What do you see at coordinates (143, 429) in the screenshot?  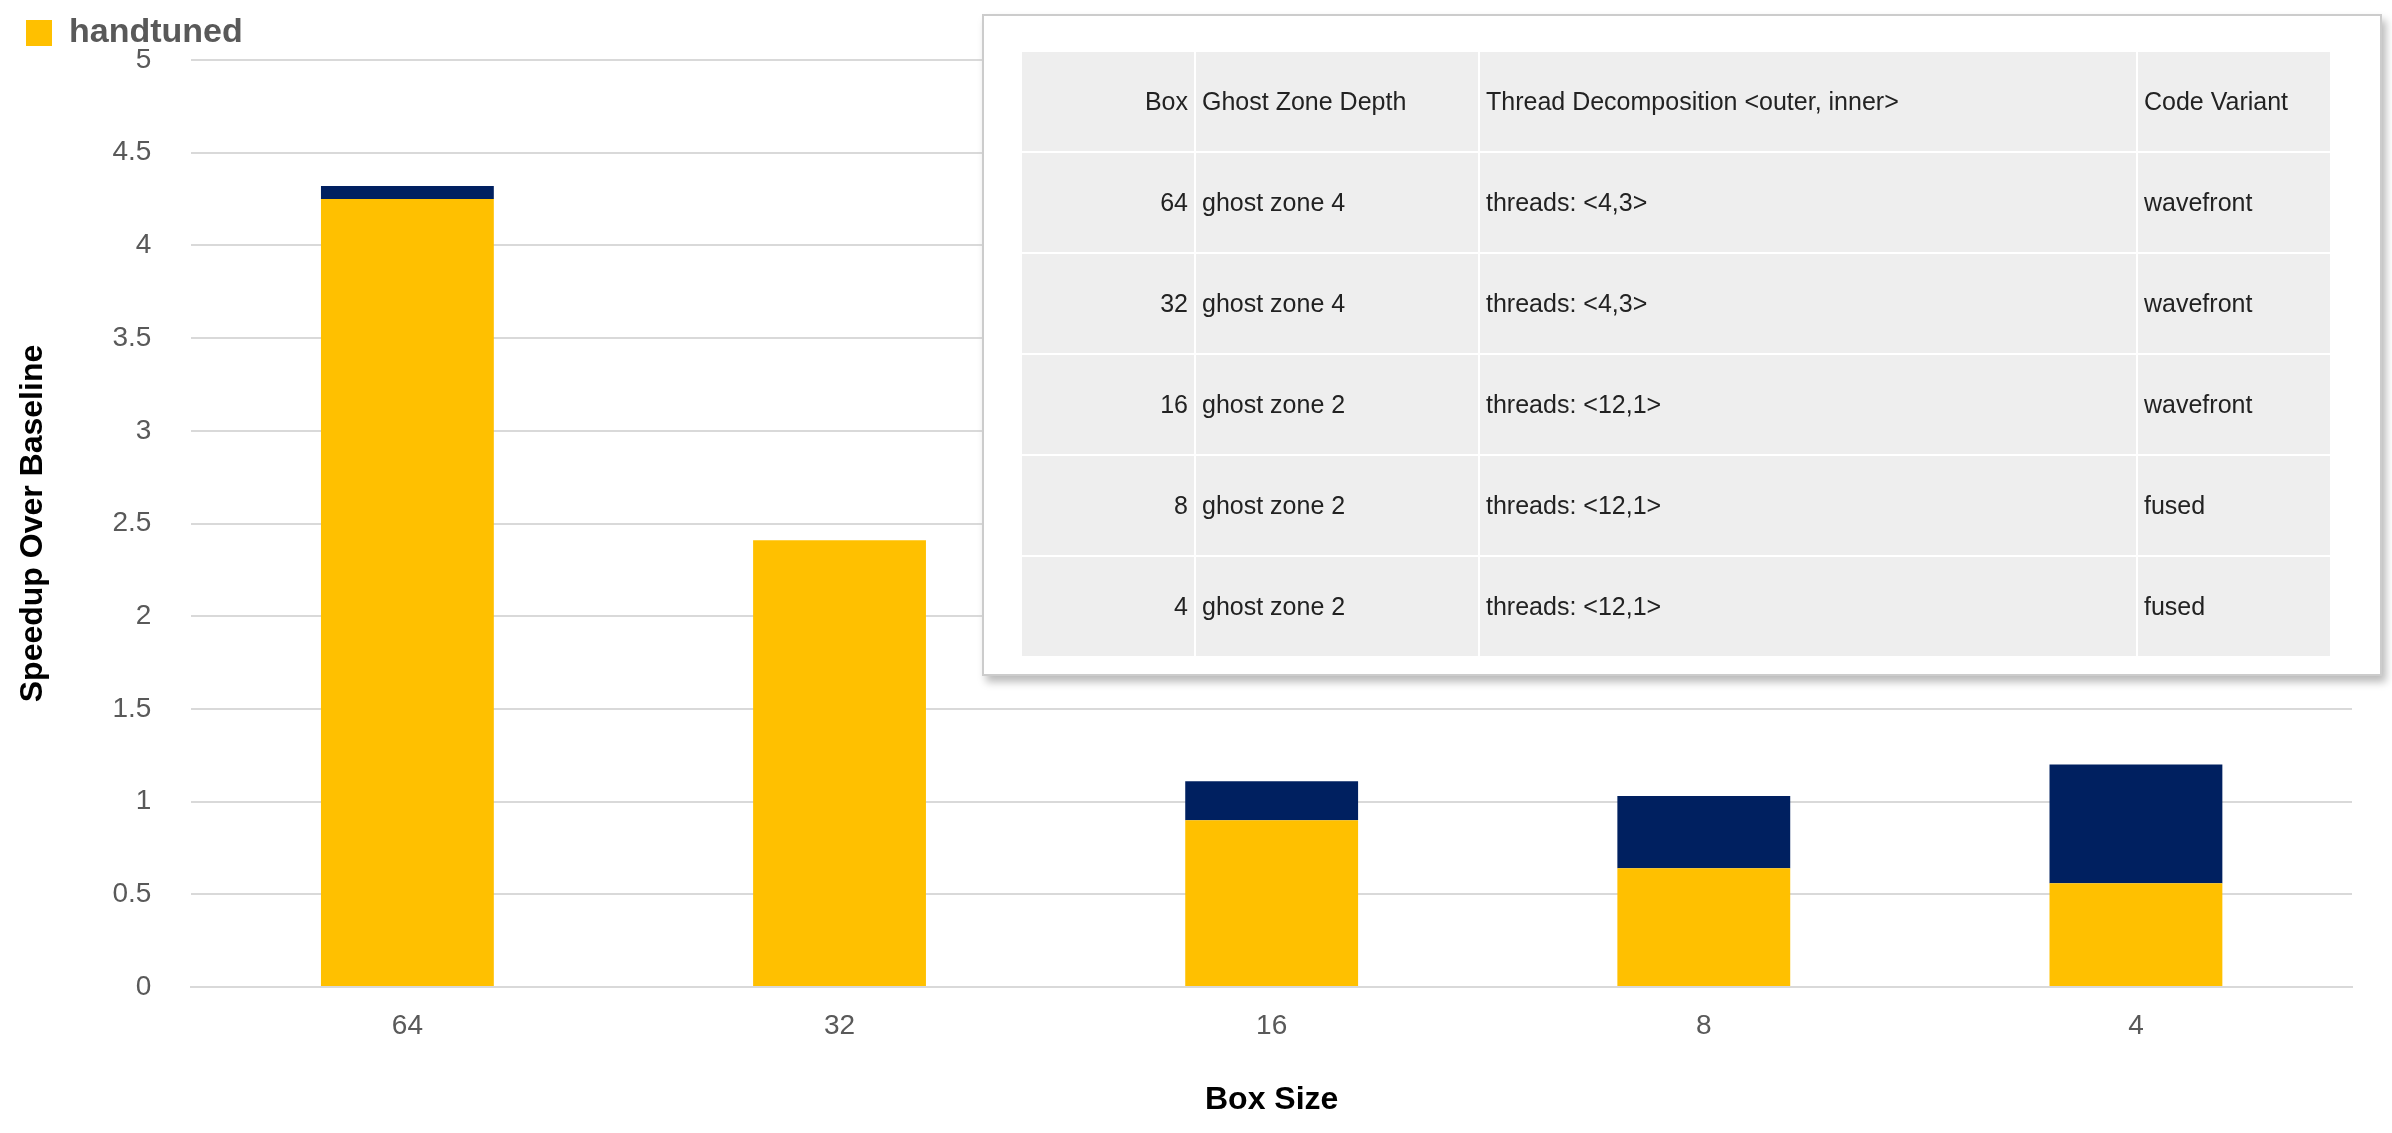 I see `y-tick-label: 3` at bounding box center [143, 429].